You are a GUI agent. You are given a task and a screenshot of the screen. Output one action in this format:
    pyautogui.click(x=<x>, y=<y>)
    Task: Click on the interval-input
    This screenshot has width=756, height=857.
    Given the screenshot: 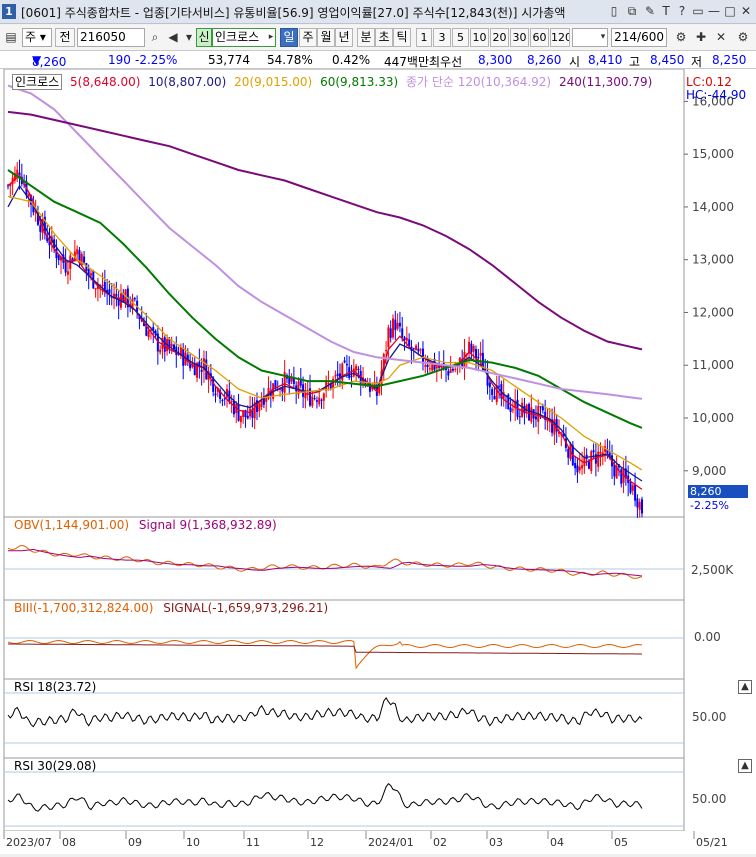 What is the action you would take?
    pyautogui.click(x=590, y=37)
    